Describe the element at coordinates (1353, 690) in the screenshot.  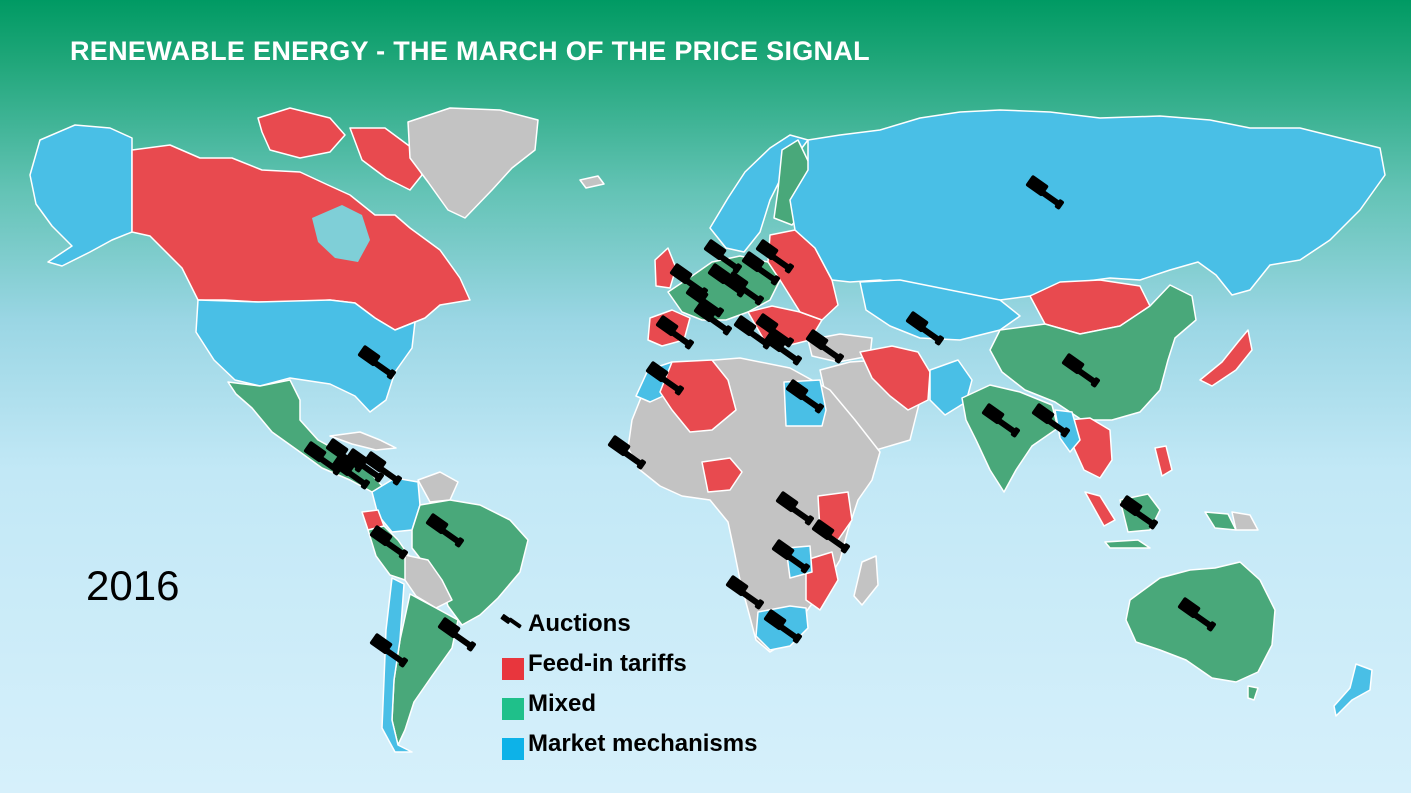
I see `region-new-zealand` at that location.